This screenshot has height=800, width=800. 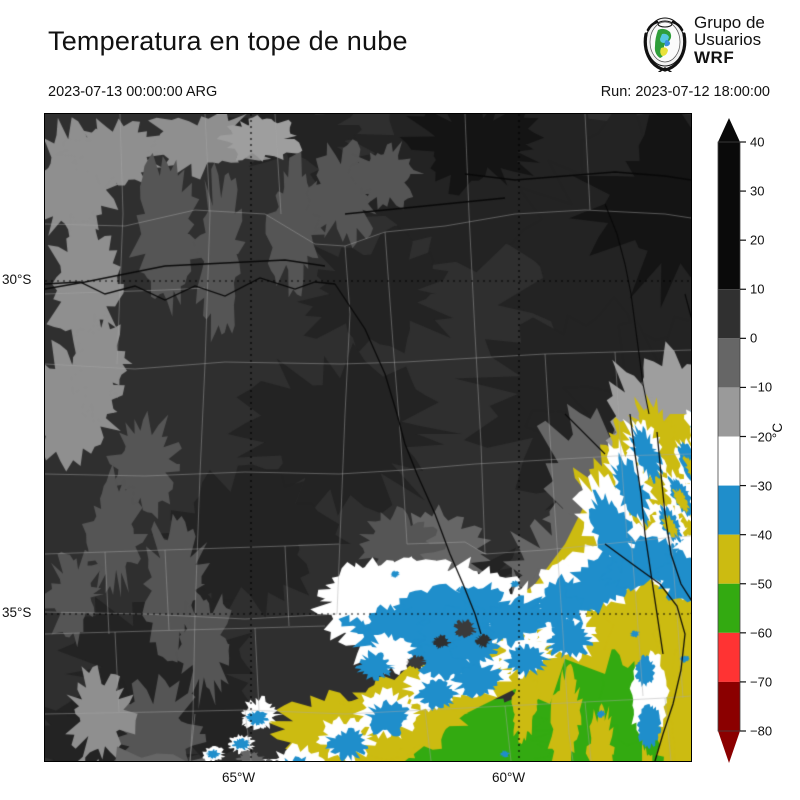 What do you see at coordinates (757, 142) in the screenshot?
I see `colorbar-tick-label: 40` at bounding box center [757, 142].